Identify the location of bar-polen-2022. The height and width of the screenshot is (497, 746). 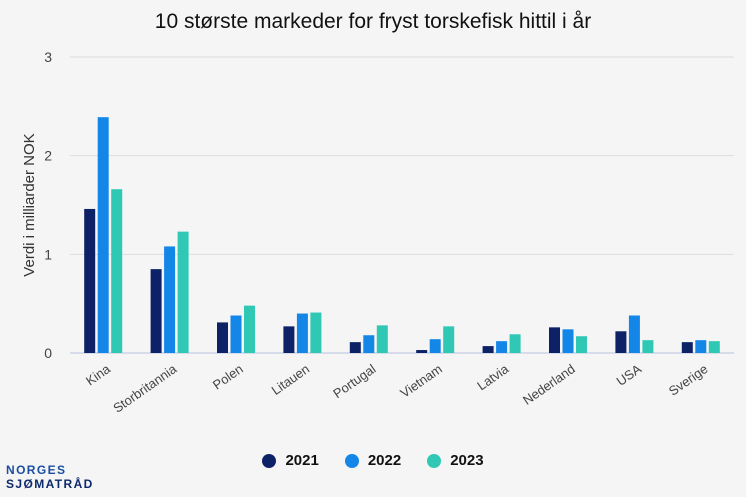
(236, 334).